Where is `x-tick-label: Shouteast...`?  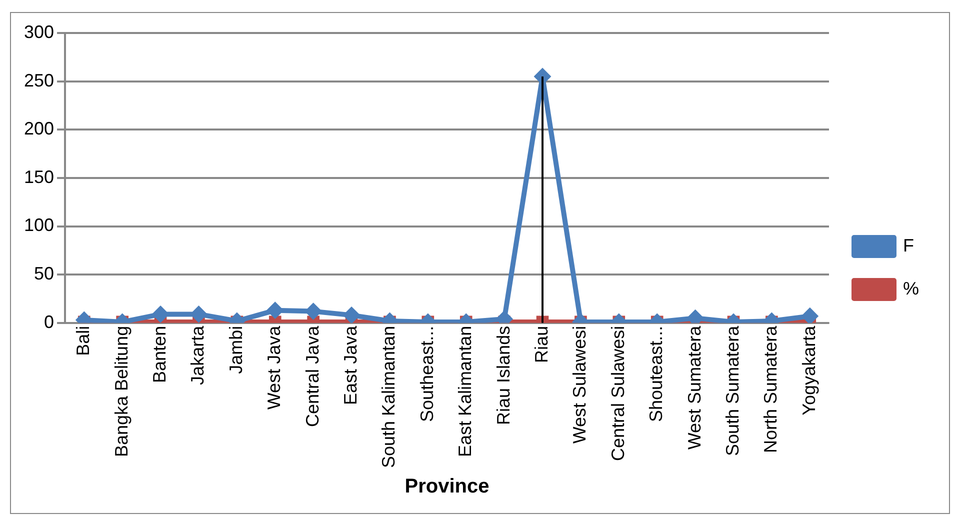 x-tick-label: Shouteast... is located at coordinates (656, 374).